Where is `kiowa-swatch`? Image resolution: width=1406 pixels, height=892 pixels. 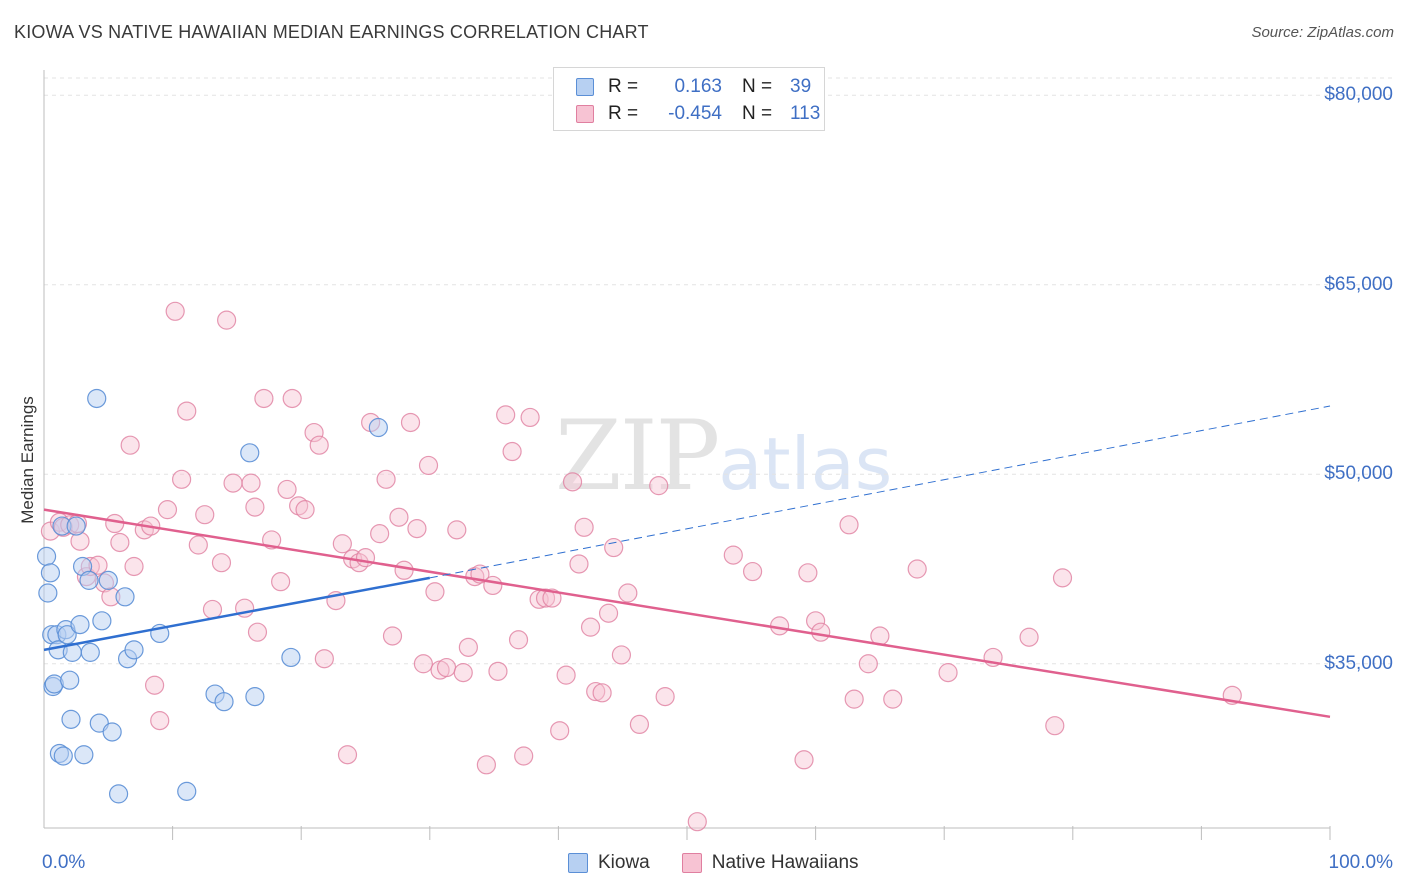
kiowa-swatch is located at coordinates (585, 87).